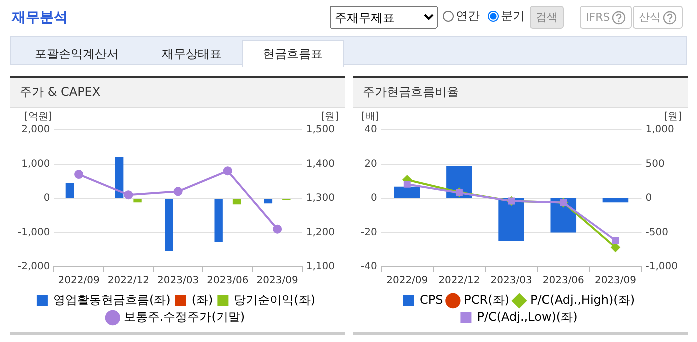 This screenshot has height=342, width=697. Describe the element at coordinates (321, 232) in the screenshot. I see `y2-tick-label: 1,200` at that location.